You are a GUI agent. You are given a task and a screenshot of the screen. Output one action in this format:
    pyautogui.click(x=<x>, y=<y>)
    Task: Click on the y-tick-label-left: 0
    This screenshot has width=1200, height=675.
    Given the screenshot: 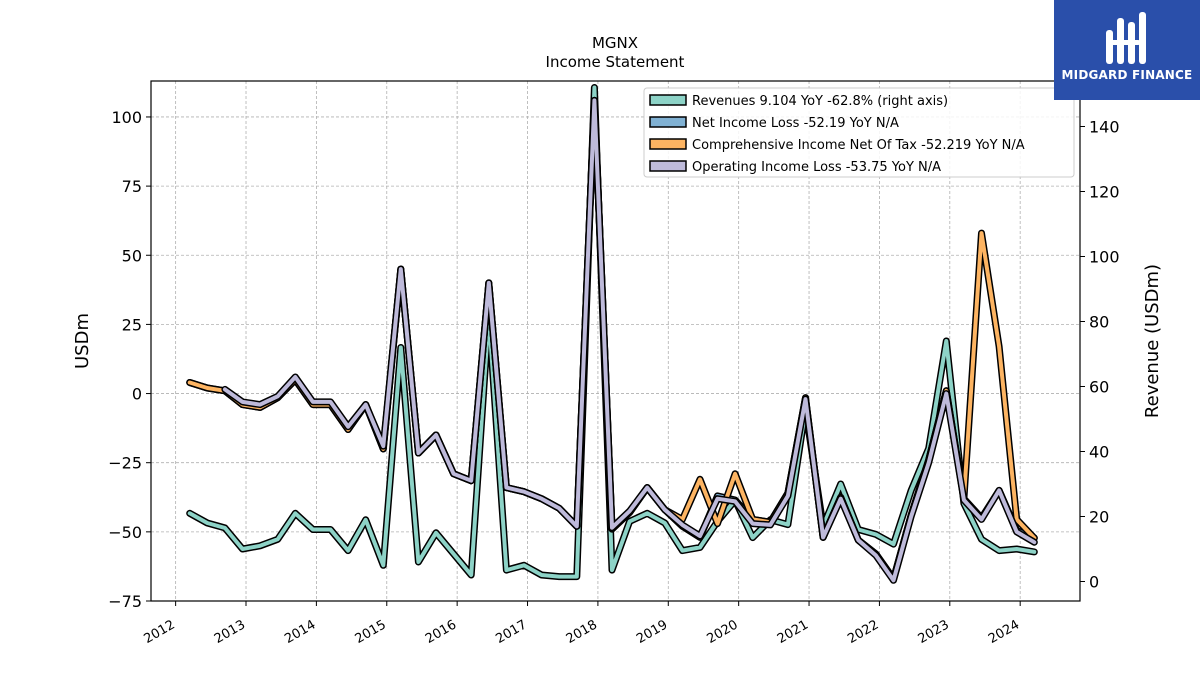 What is the action you would take?
    pyautogui.click(x=137, y=394)
    